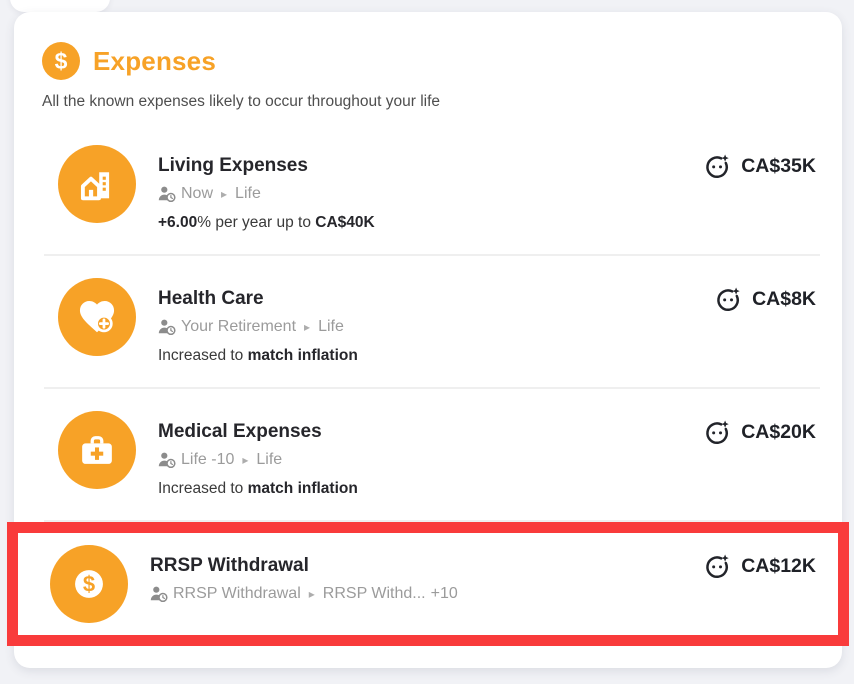 The image size is (854, 684). I want to click on dollar-coin-icon: $, so click(89, 584).